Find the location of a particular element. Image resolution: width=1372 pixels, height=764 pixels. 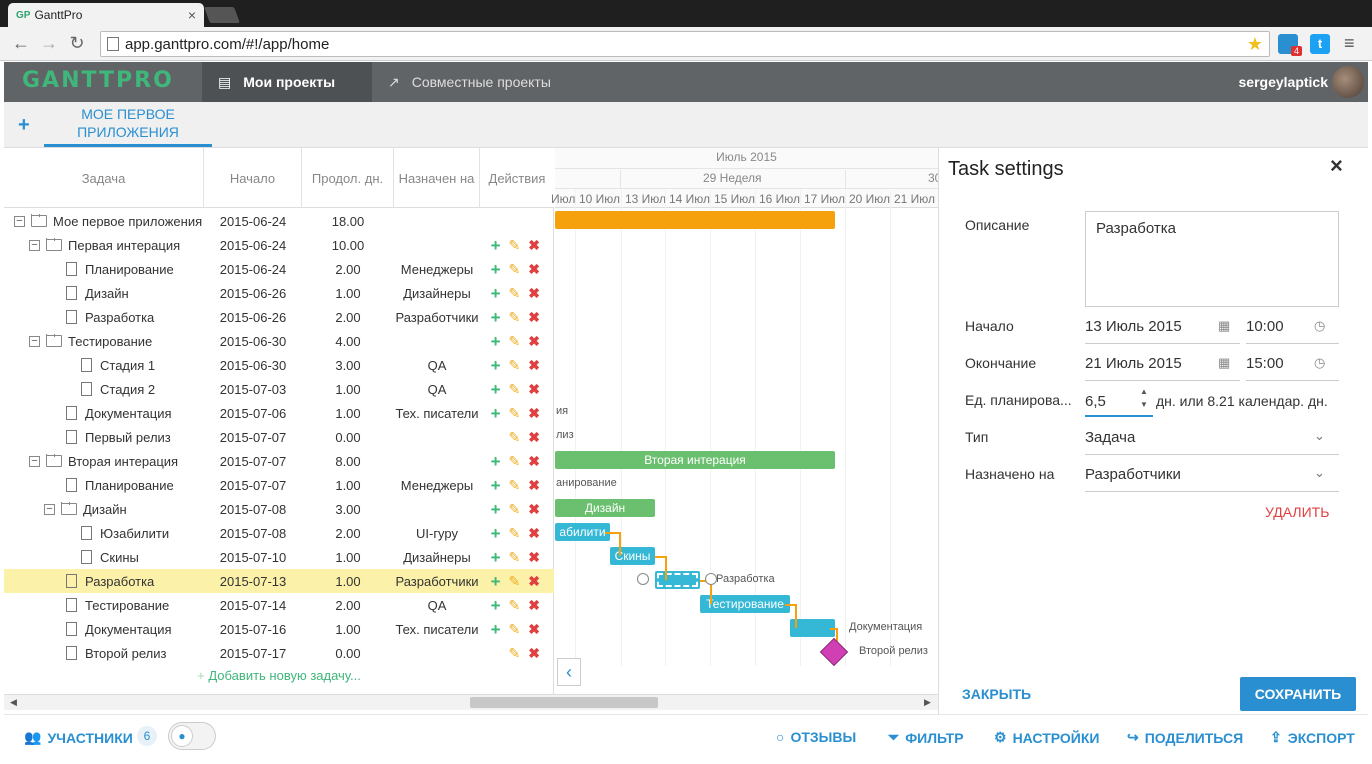

table-row: − Первая интерация 2015-06-24 10.00 + ✎ ✖ is located at coordinates (279, 245).